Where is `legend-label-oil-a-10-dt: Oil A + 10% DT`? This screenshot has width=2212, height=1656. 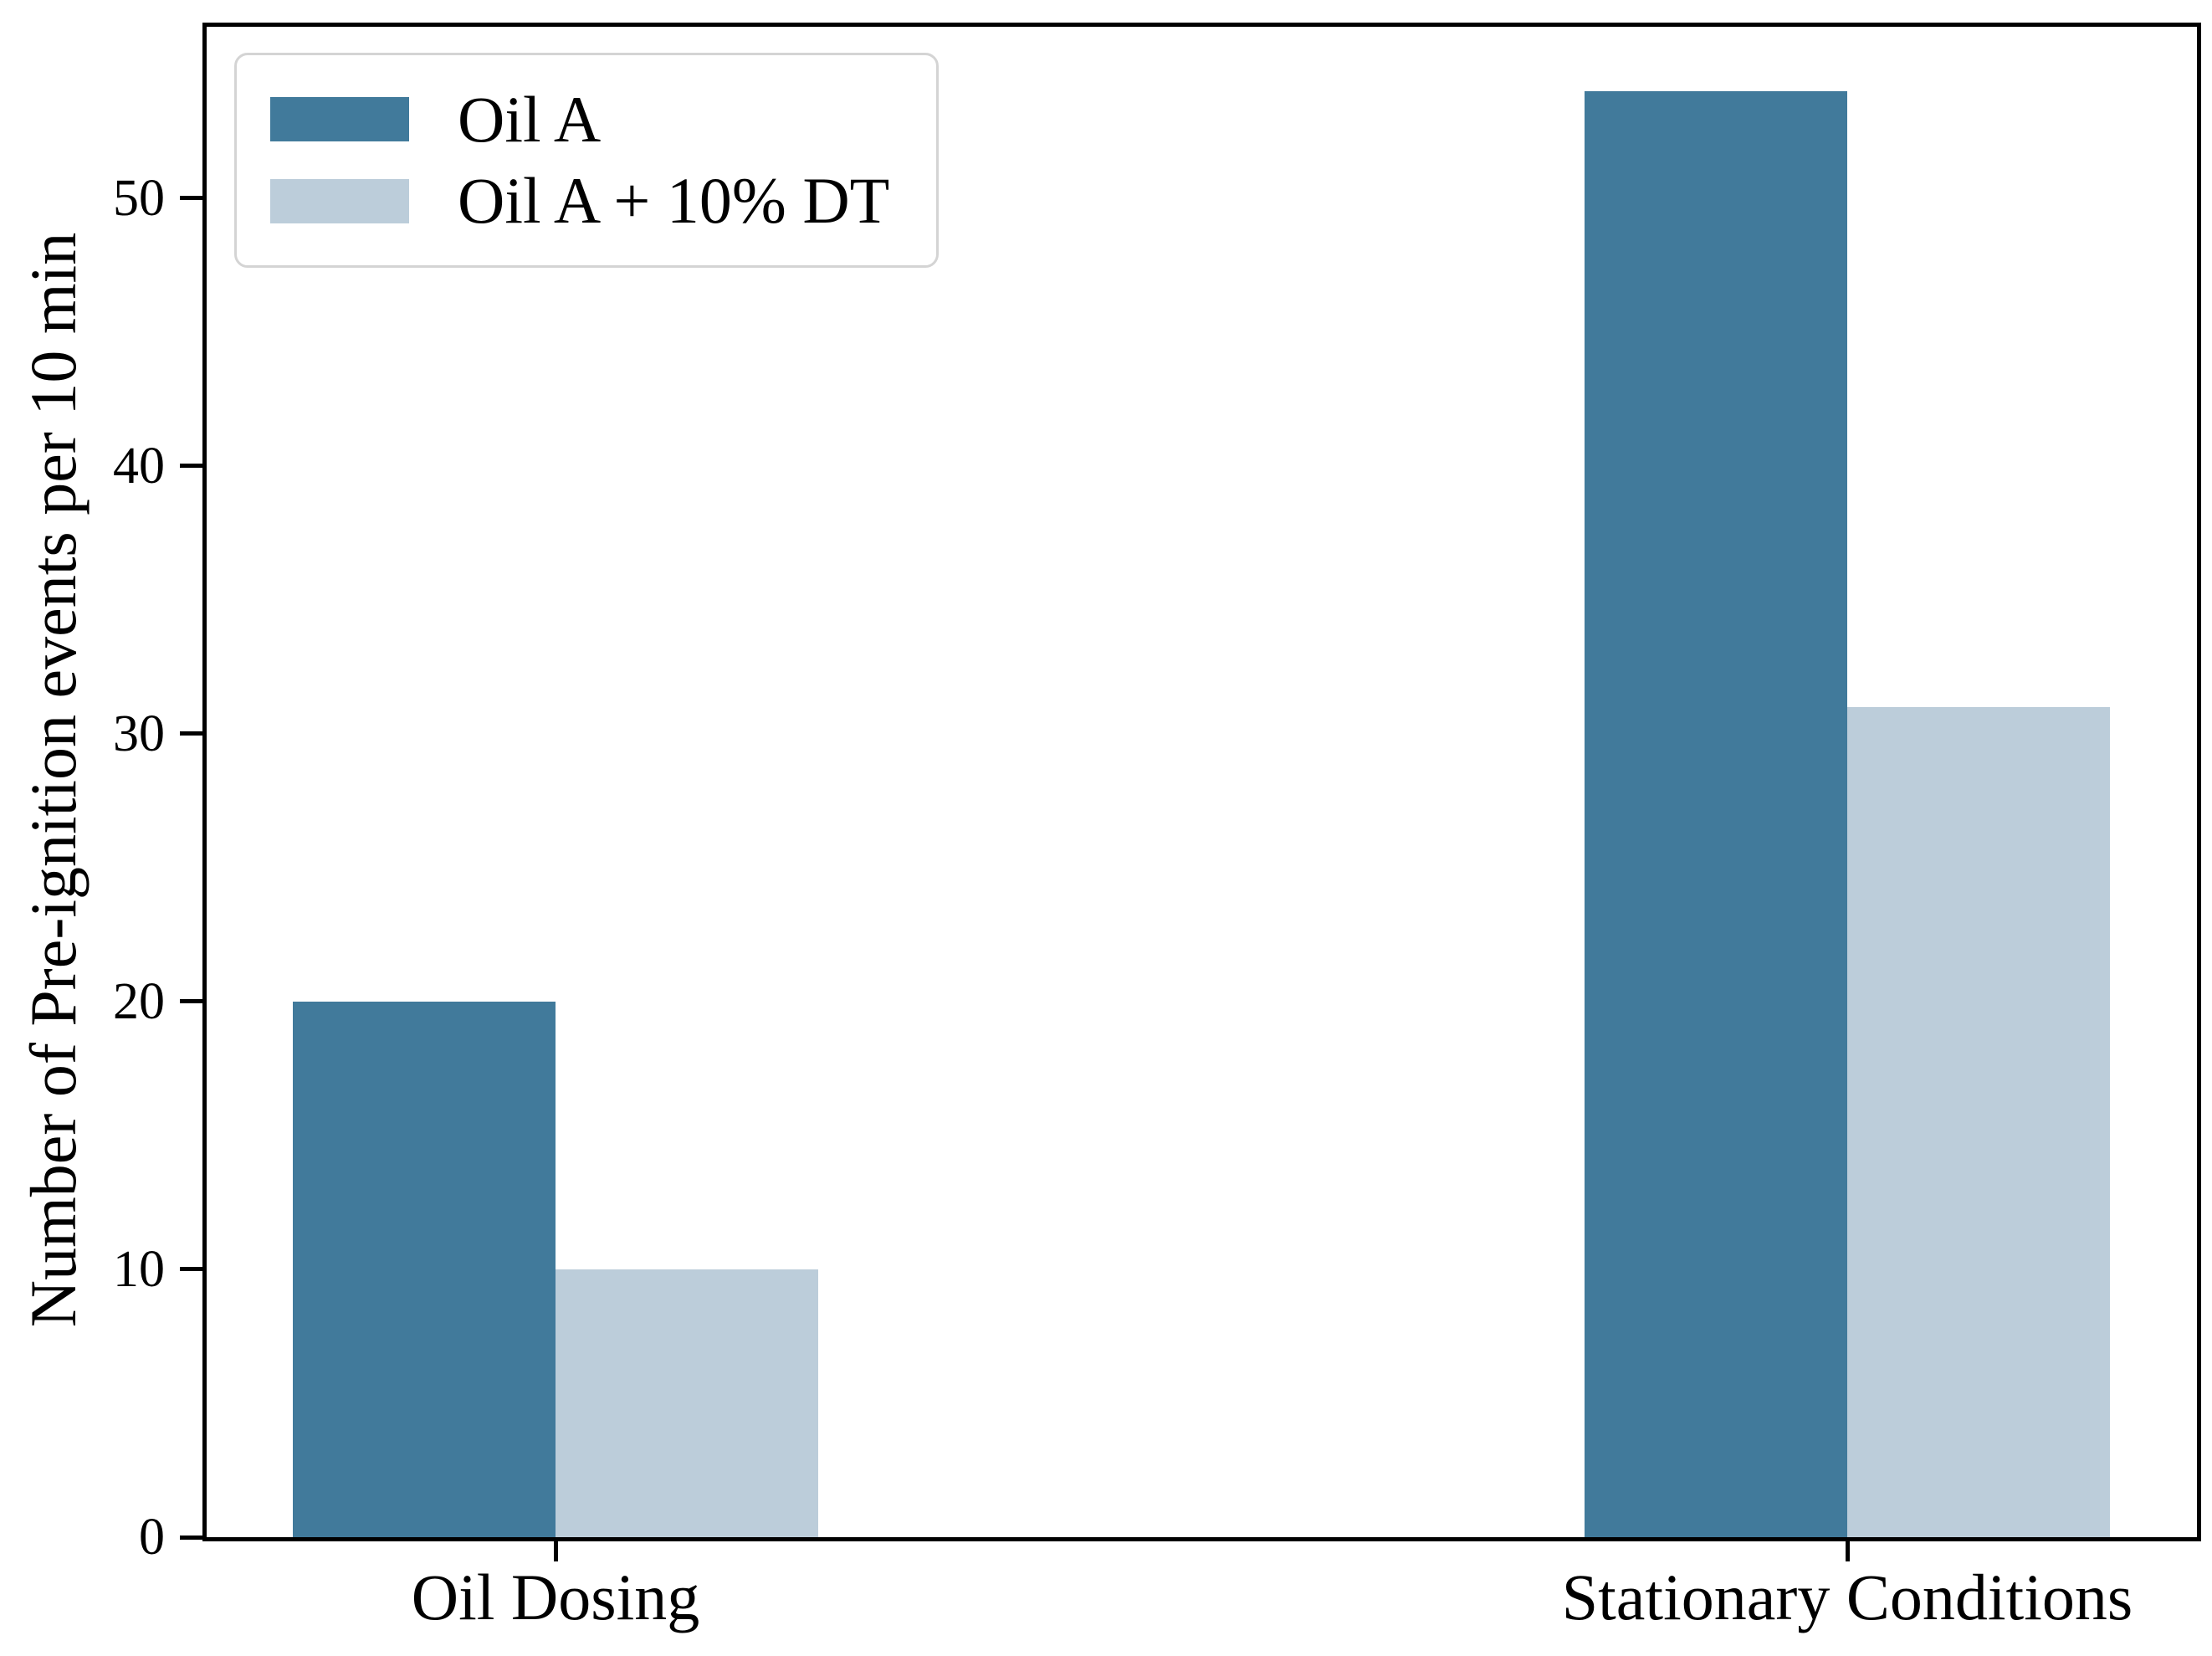
legend-label-oil-a-10-dt: Oil A + 10% DT is located at coordinates (674, 201).